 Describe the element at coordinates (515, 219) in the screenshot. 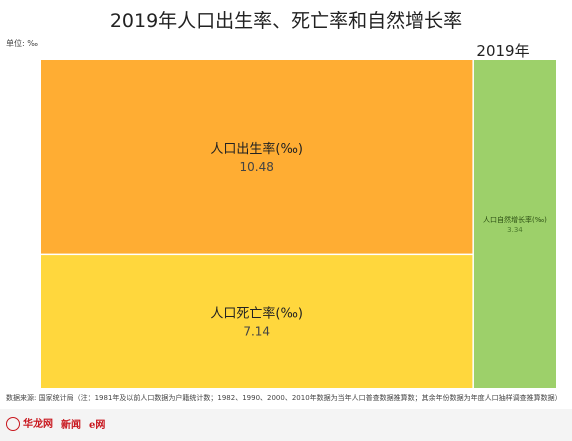

I see `cell-label-3: 人口自然增长率(‰)` at that location.